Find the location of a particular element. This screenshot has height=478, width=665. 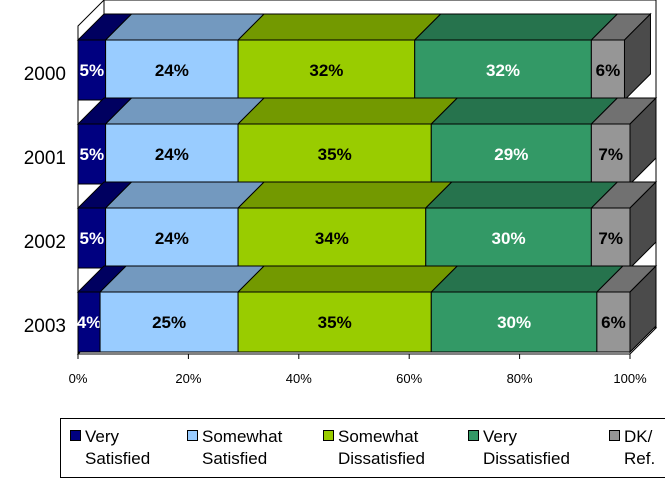

category-label: 2001 is located at coordinates (45, 158).